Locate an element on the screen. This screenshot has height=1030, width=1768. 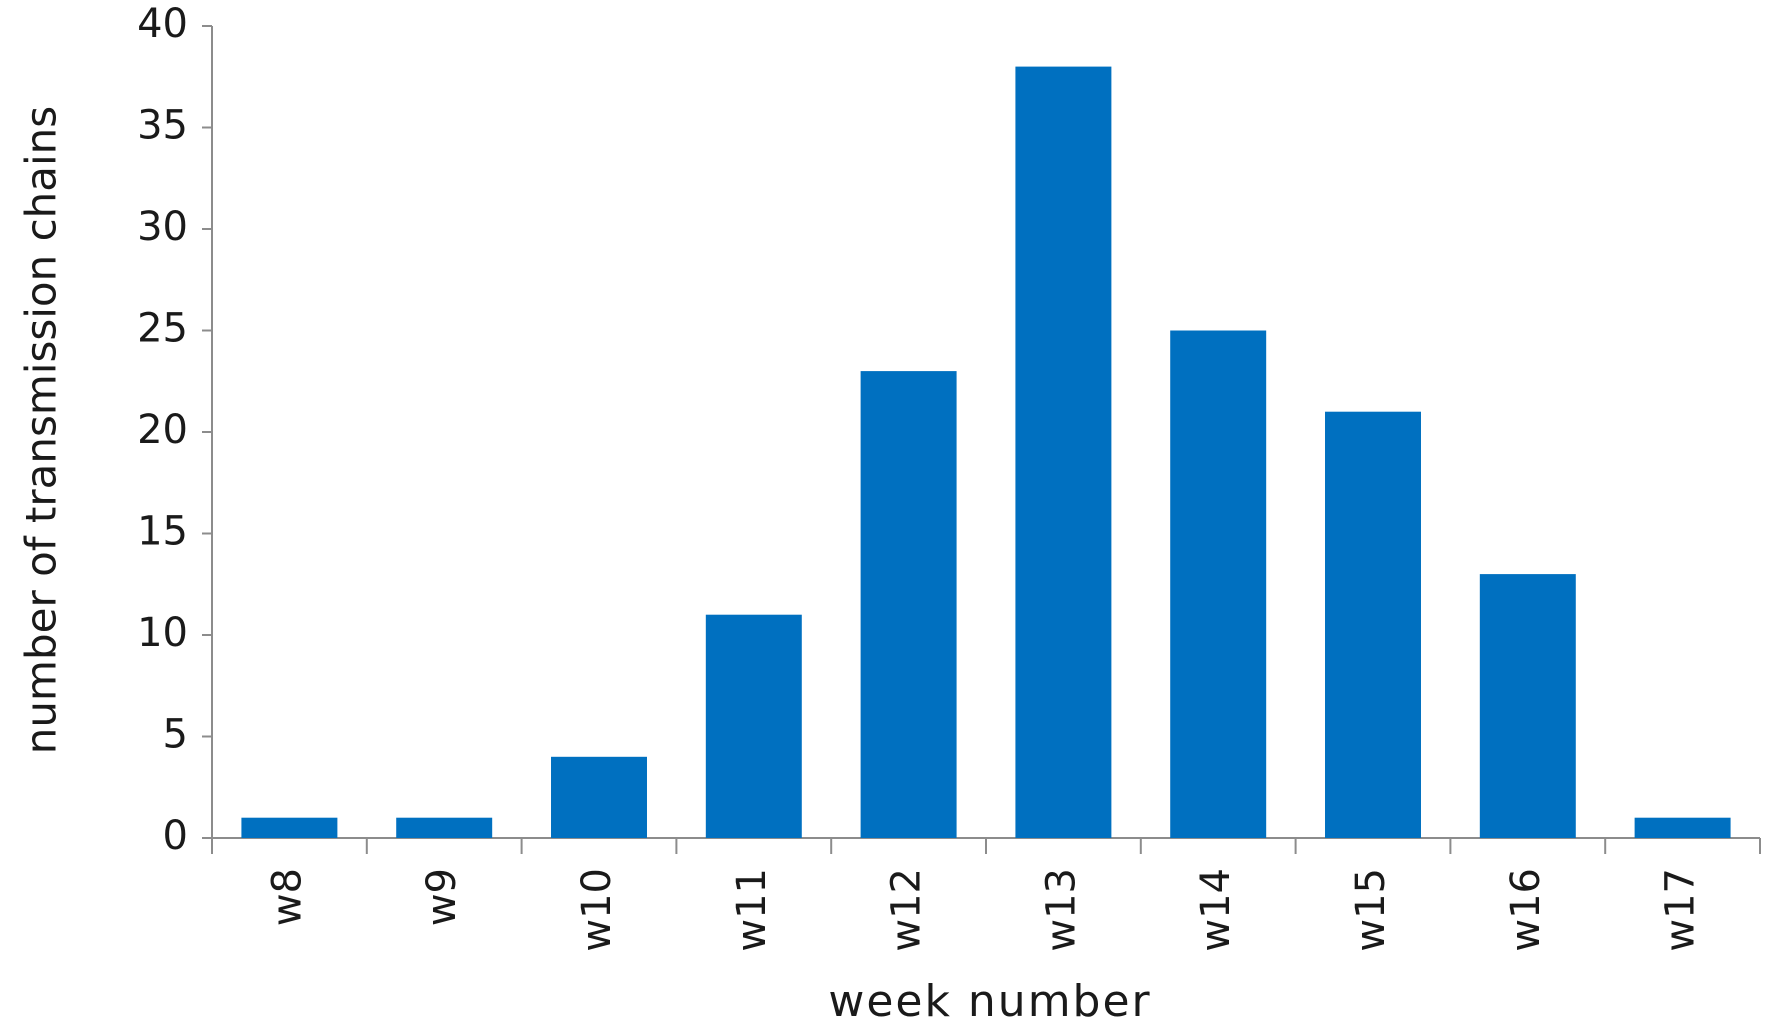
y-tick-label: 5 is located at coordinates (175, 735).